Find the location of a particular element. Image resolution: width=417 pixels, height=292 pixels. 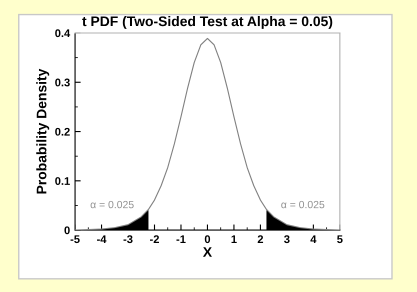

x-tick-label: 5 is located at coordinates (340, 239).